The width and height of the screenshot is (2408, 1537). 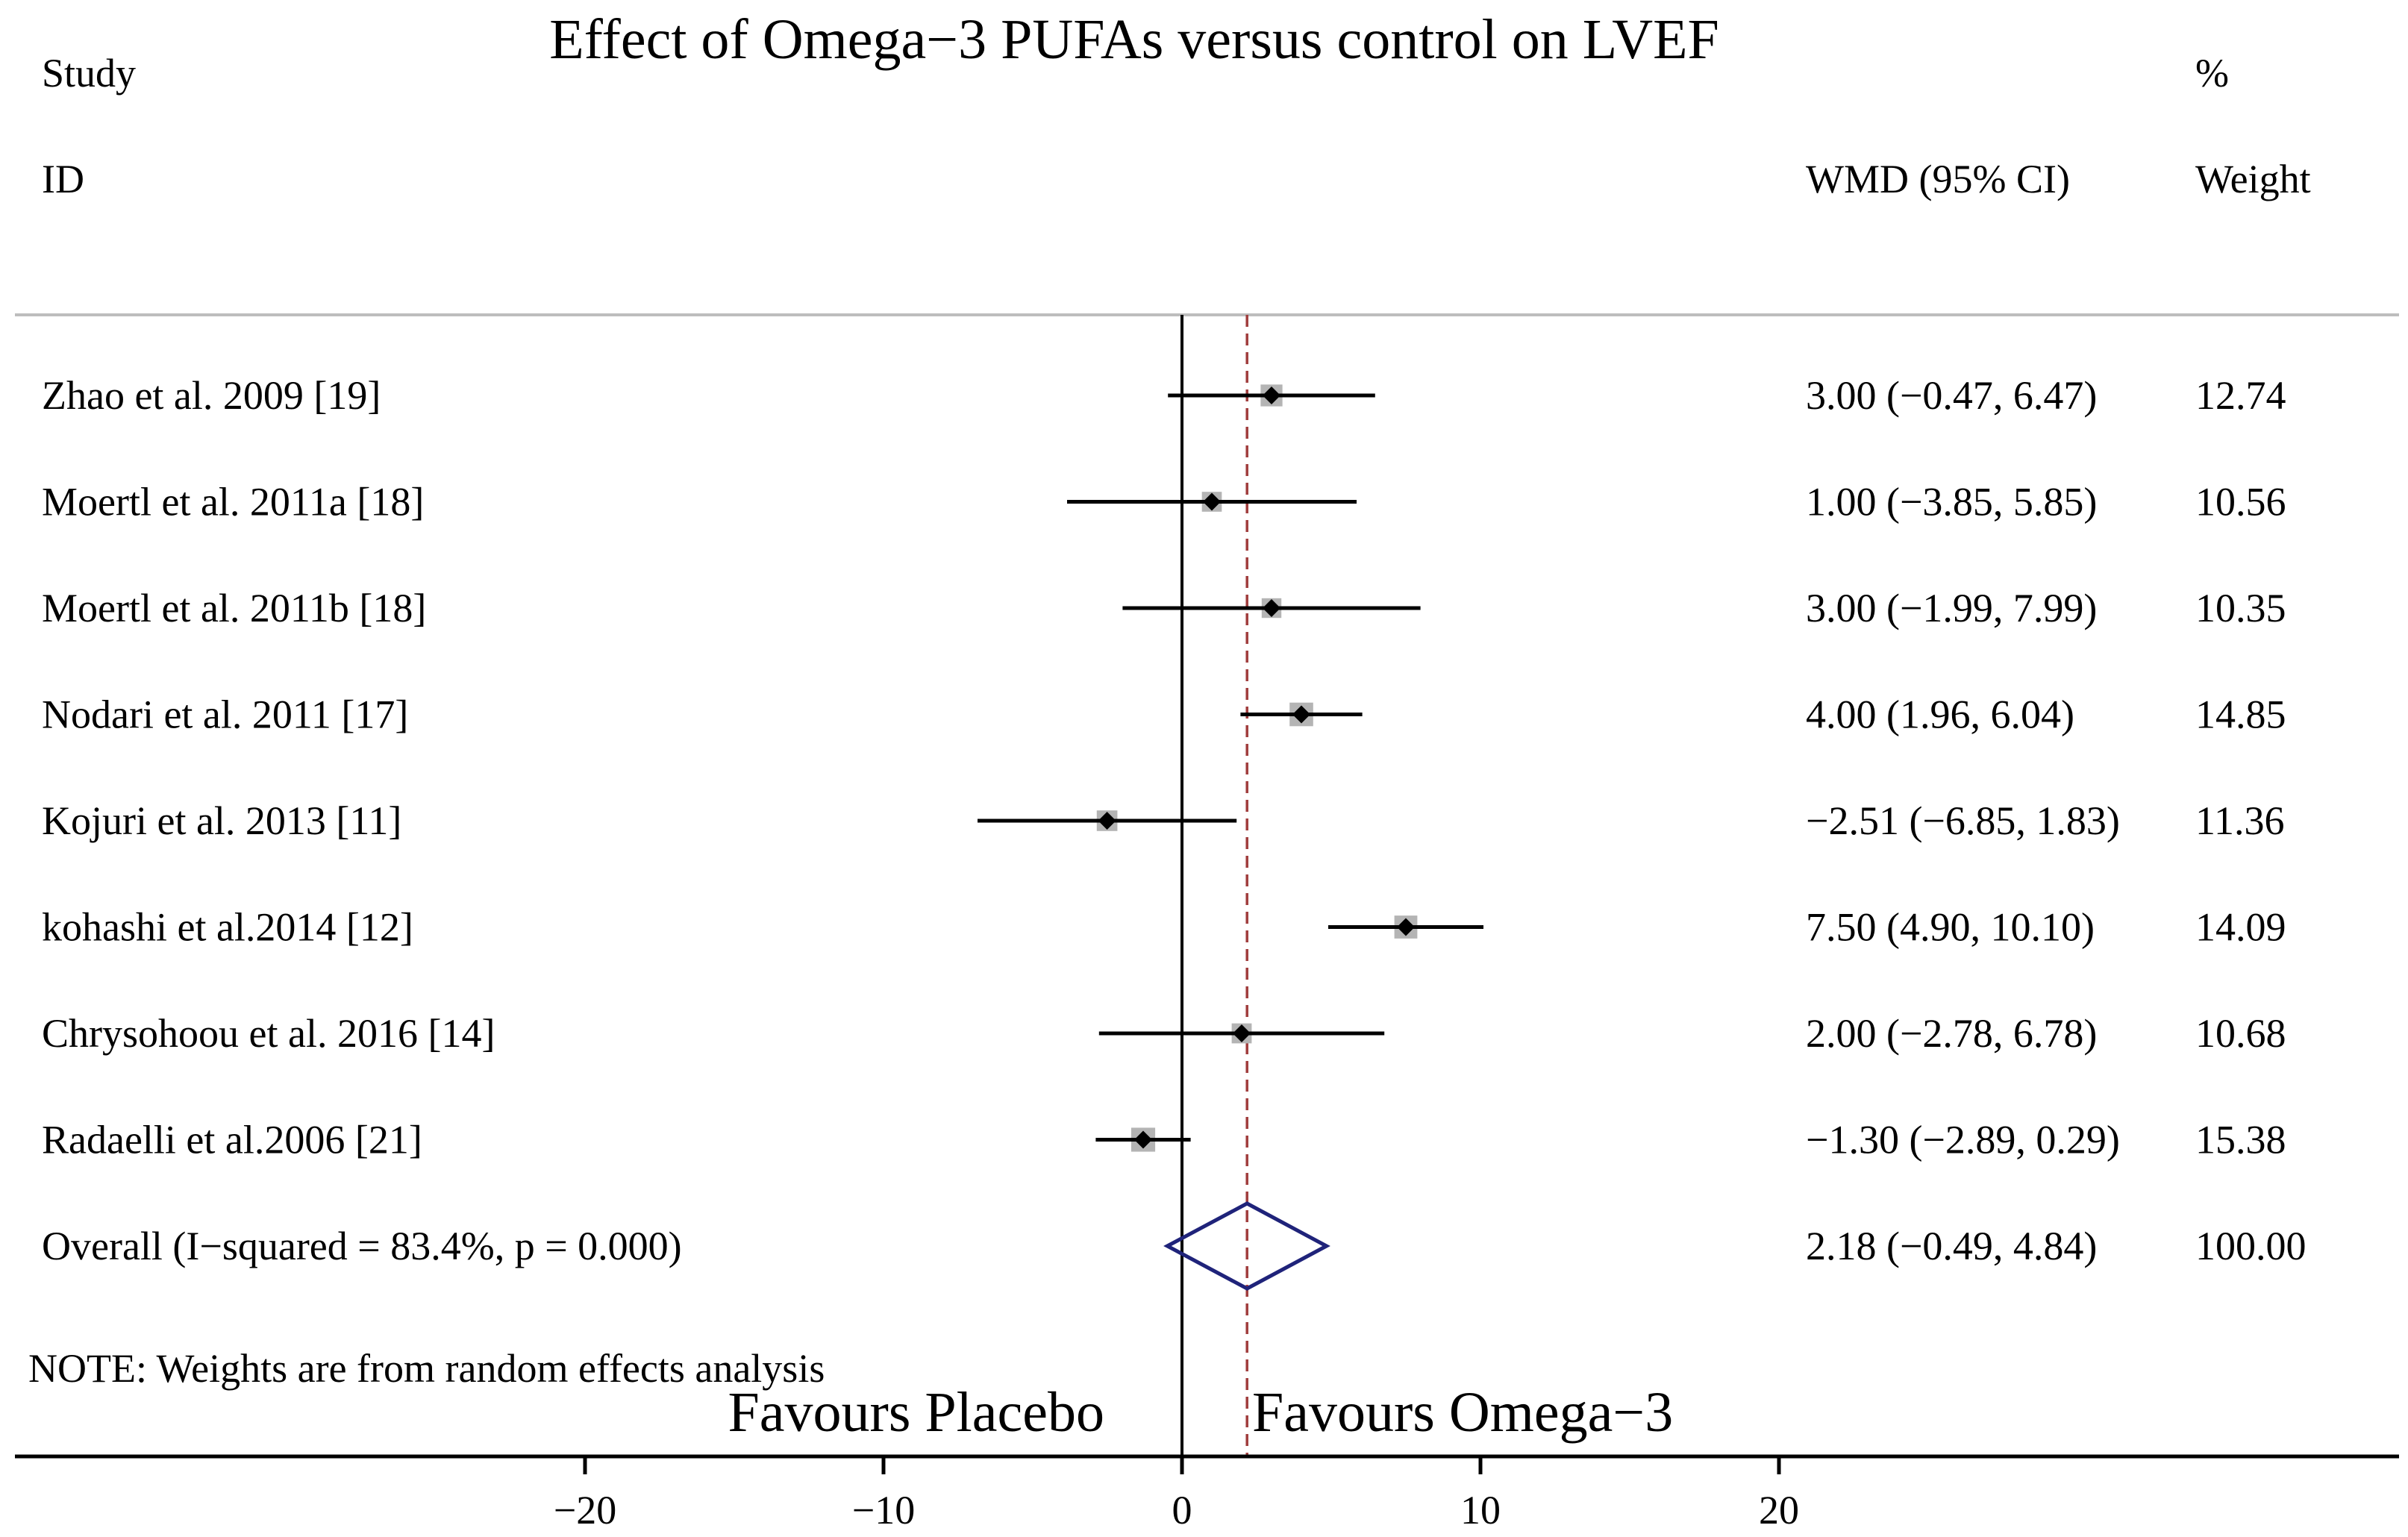 What do you see at coordinates (63, 179) in the screenshot?
I see `id-header: ID` at bounding box center [63, 179].